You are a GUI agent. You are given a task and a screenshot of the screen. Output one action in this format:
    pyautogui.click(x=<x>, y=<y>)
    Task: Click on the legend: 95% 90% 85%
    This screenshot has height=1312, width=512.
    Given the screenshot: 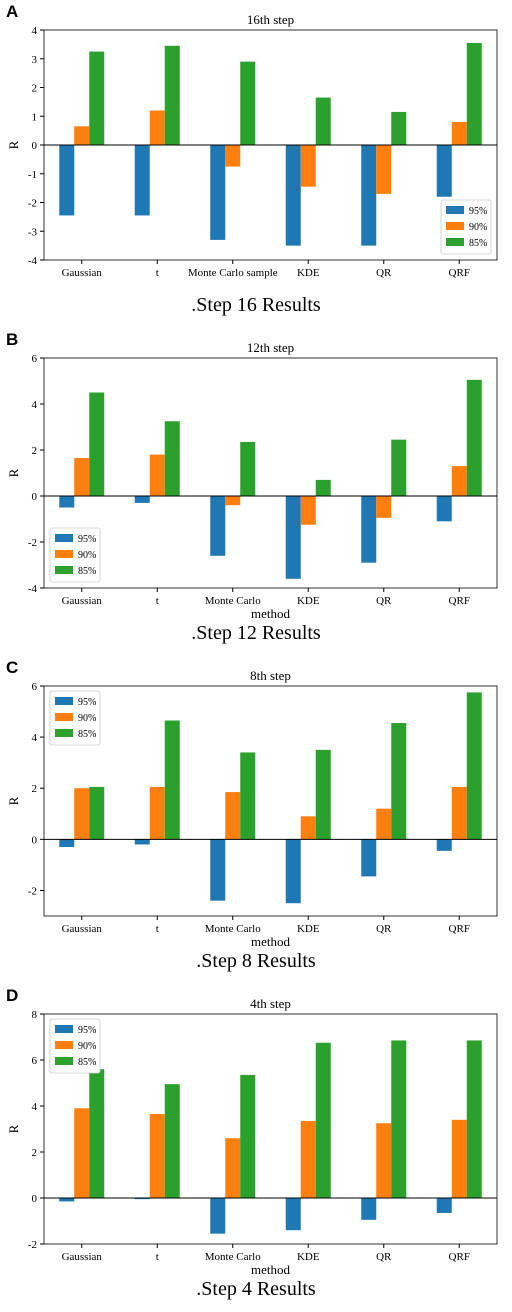 What is the action you would take?
    pyautogui.click(x=75, y=555)
    